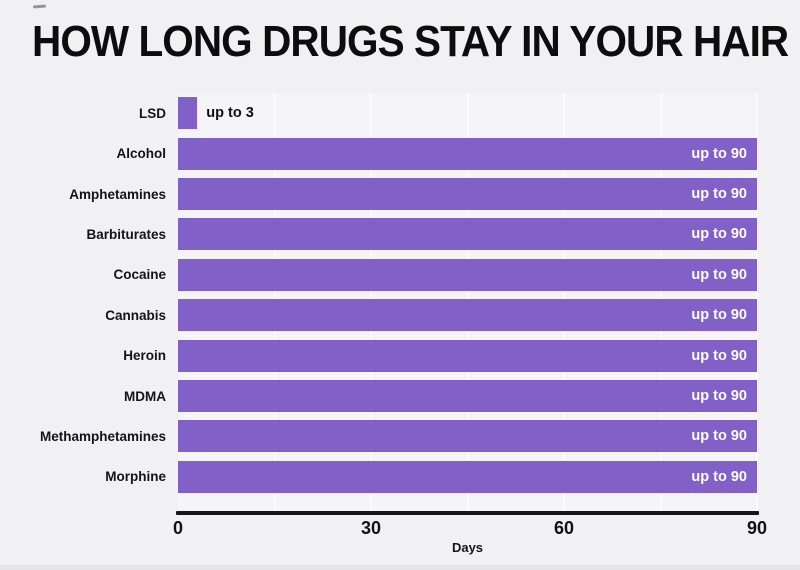 The image size is (800, 570). What do you see at coordinates (757, 528) in the screenshot?
I see `x-tick-label: 90` at bounding box center [757, 528].